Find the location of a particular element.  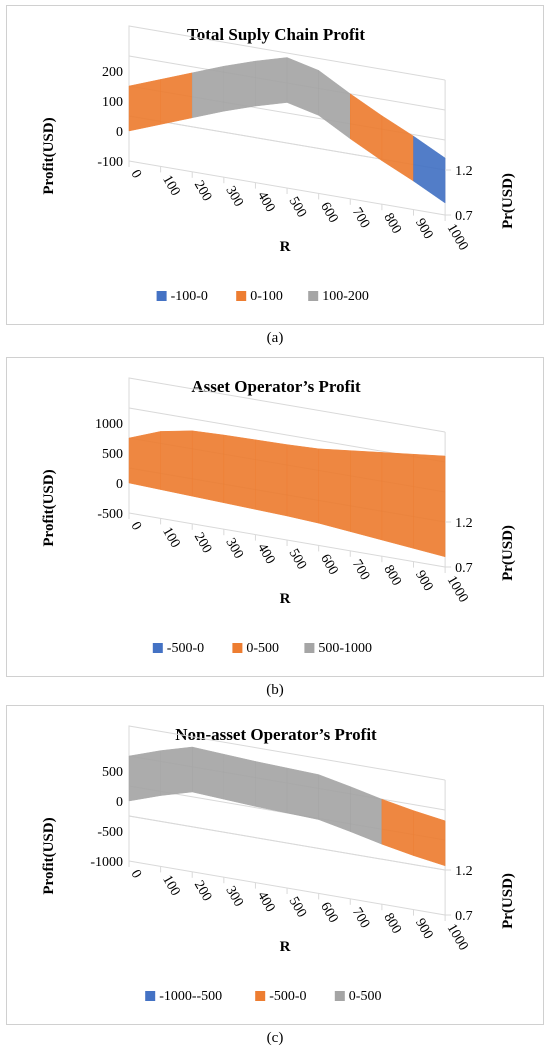

caption-c: (c) is located at coordinates (275, 1038).